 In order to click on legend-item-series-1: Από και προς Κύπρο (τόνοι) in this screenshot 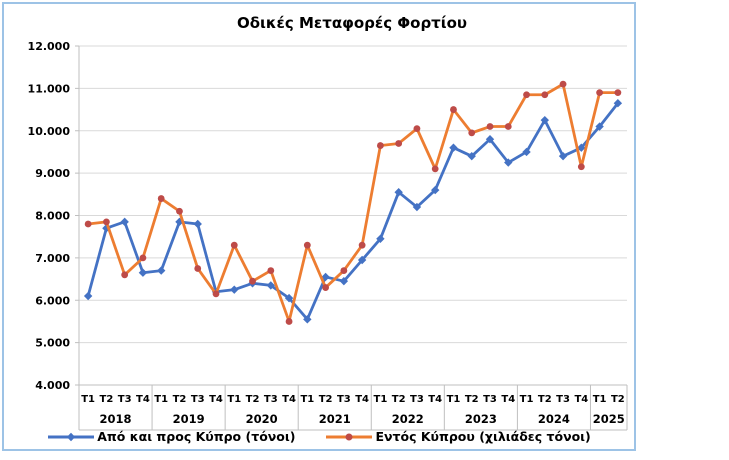, I will do `click(171, 436)`.